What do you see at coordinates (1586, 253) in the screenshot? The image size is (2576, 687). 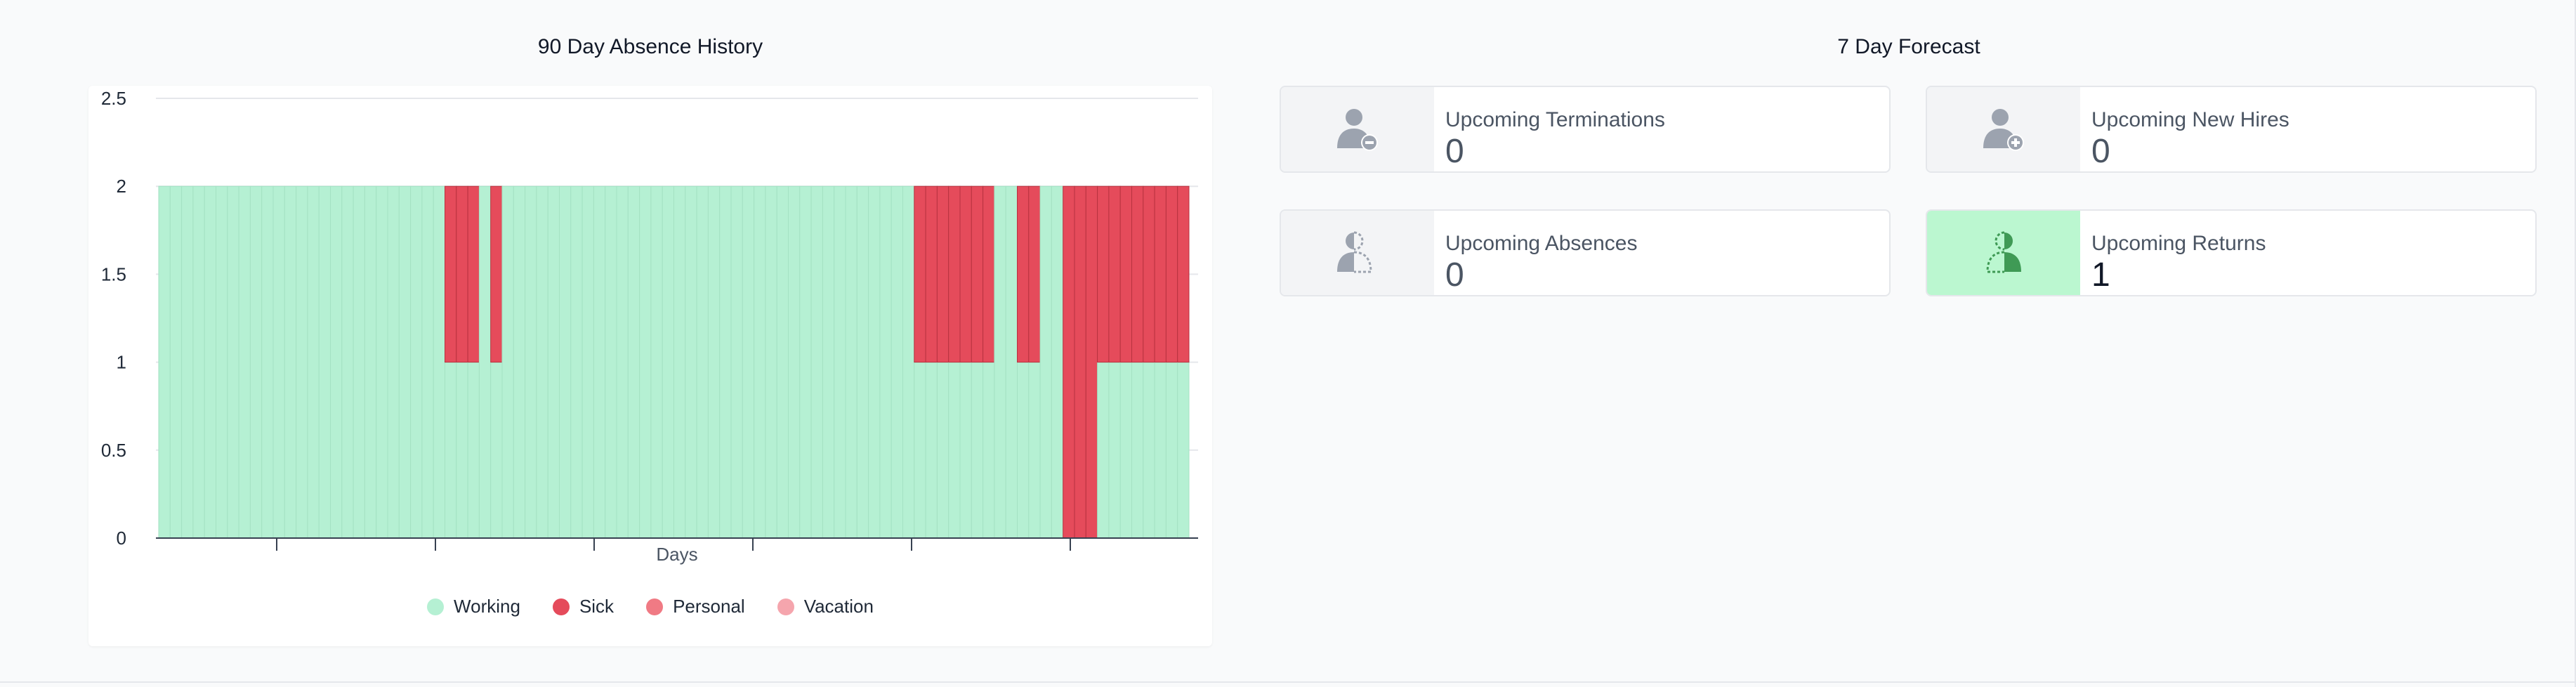 I see `upcoming-absences-card: Upcoming Absences 0` at bounding box center [1586, 253].